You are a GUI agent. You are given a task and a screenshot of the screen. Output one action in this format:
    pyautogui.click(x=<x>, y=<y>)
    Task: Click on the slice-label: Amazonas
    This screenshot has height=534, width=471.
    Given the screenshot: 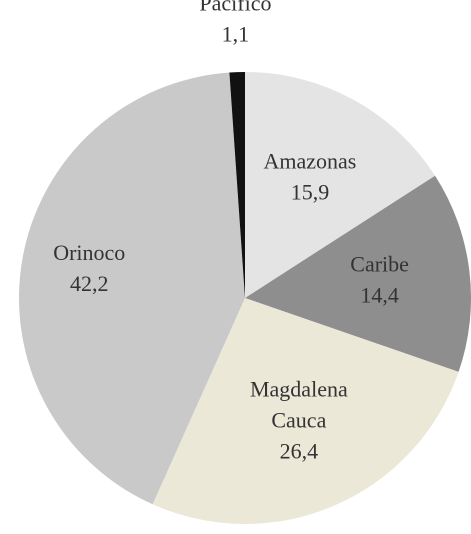 What is the action you would take?
    pyautogui.click(x=310, y=161)
    